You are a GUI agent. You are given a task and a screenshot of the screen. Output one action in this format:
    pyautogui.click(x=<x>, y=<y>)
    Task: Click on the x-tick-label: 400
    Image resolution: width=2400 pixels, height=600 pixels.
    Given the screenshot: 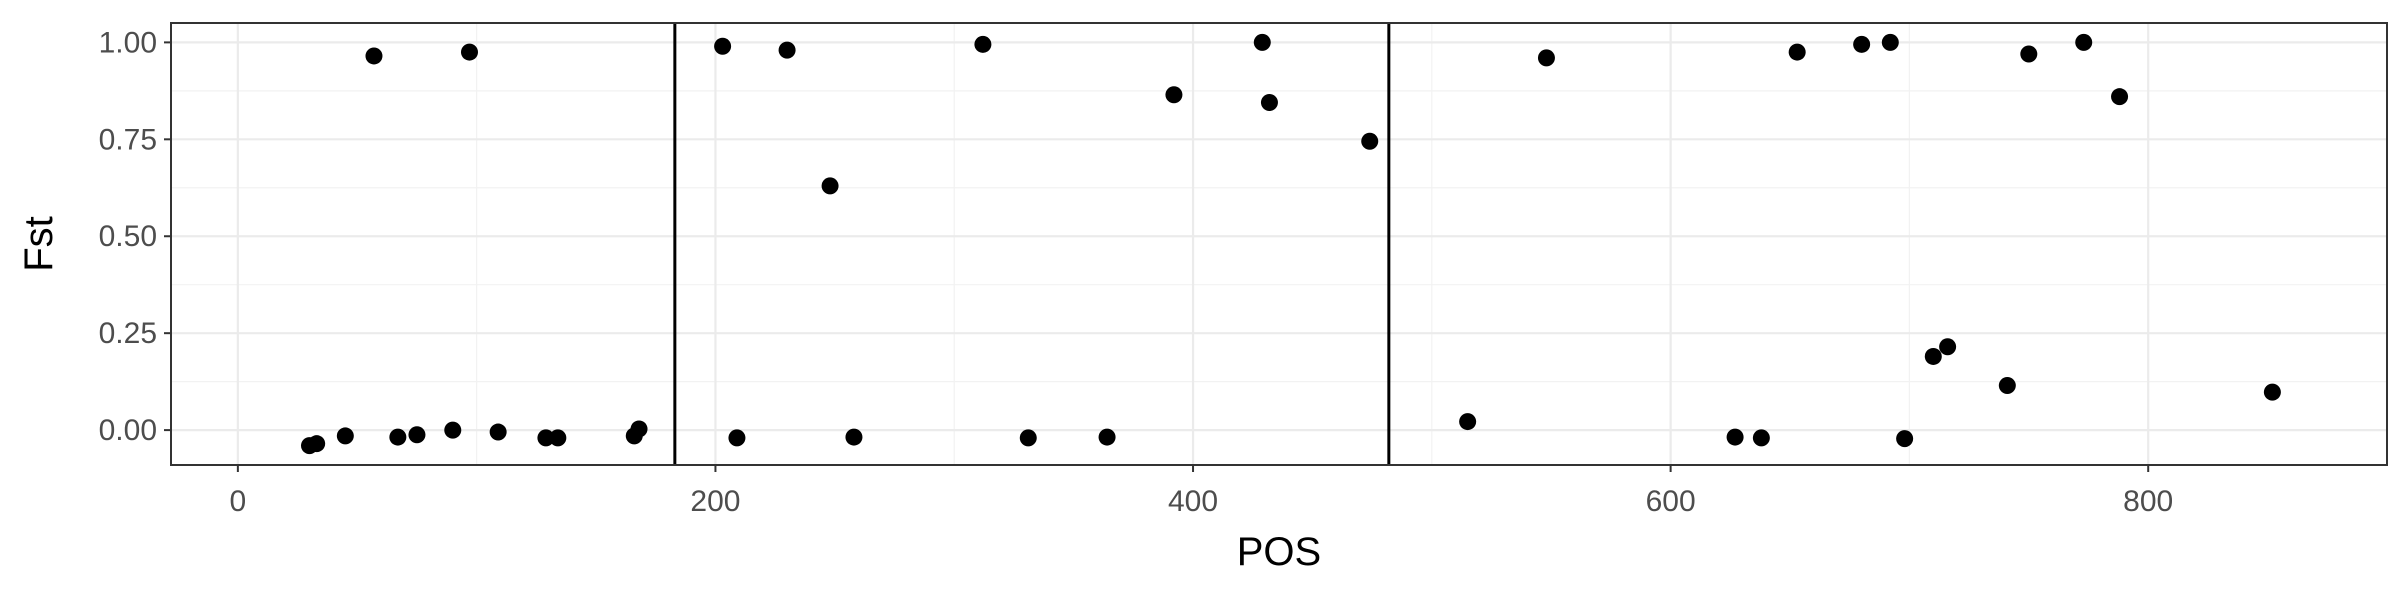 What is the action you would take?
    pyautogui.click(x=1193, y=501)
    